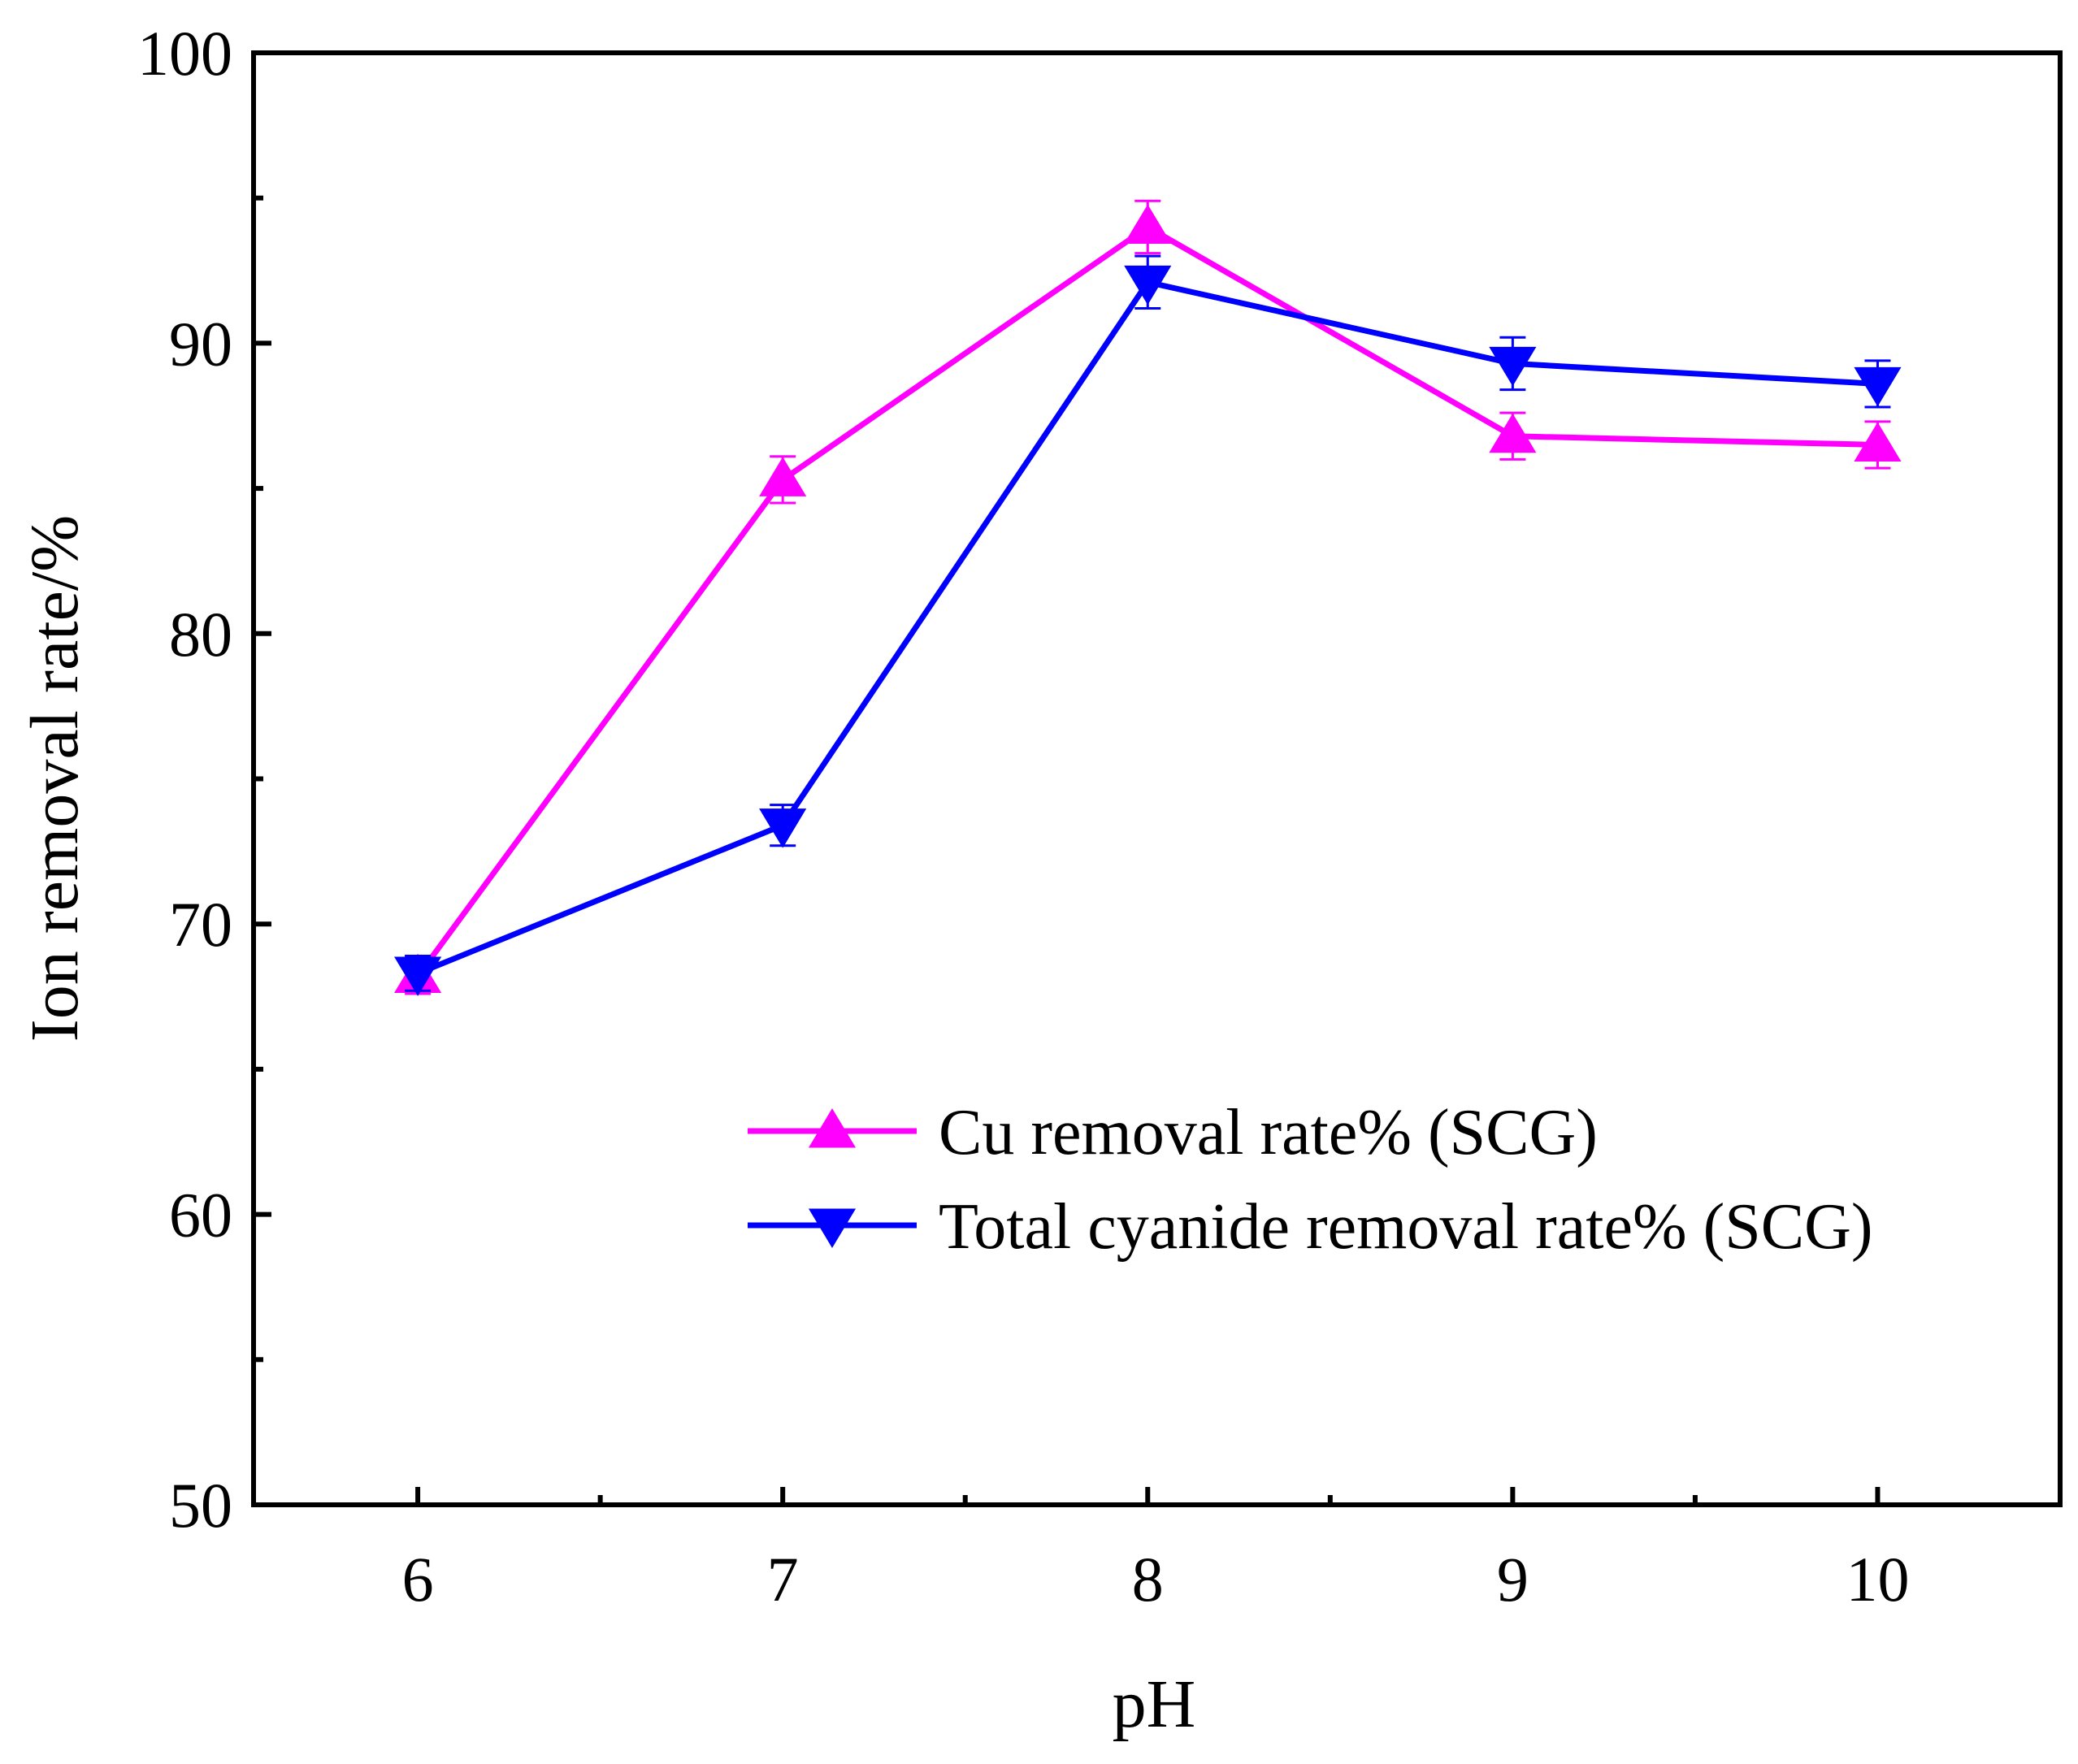  Describe the element at coordinates (1513, 1579) in the screenshot. I see `x-tick-label: 9` at that location.